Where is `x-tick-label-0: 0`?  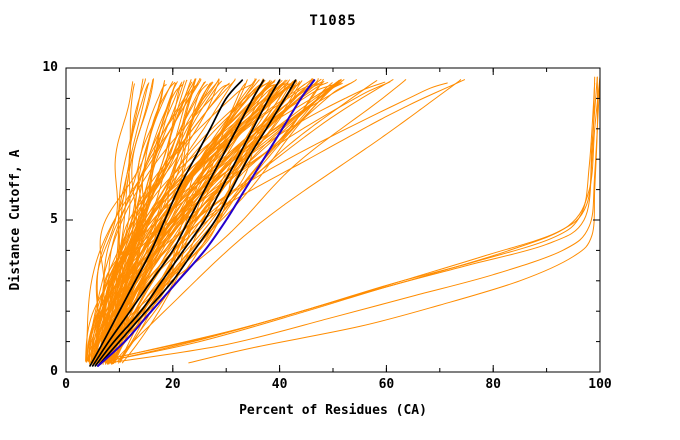
x-tick-label-0: 0 is located at coordinates (66, 384).